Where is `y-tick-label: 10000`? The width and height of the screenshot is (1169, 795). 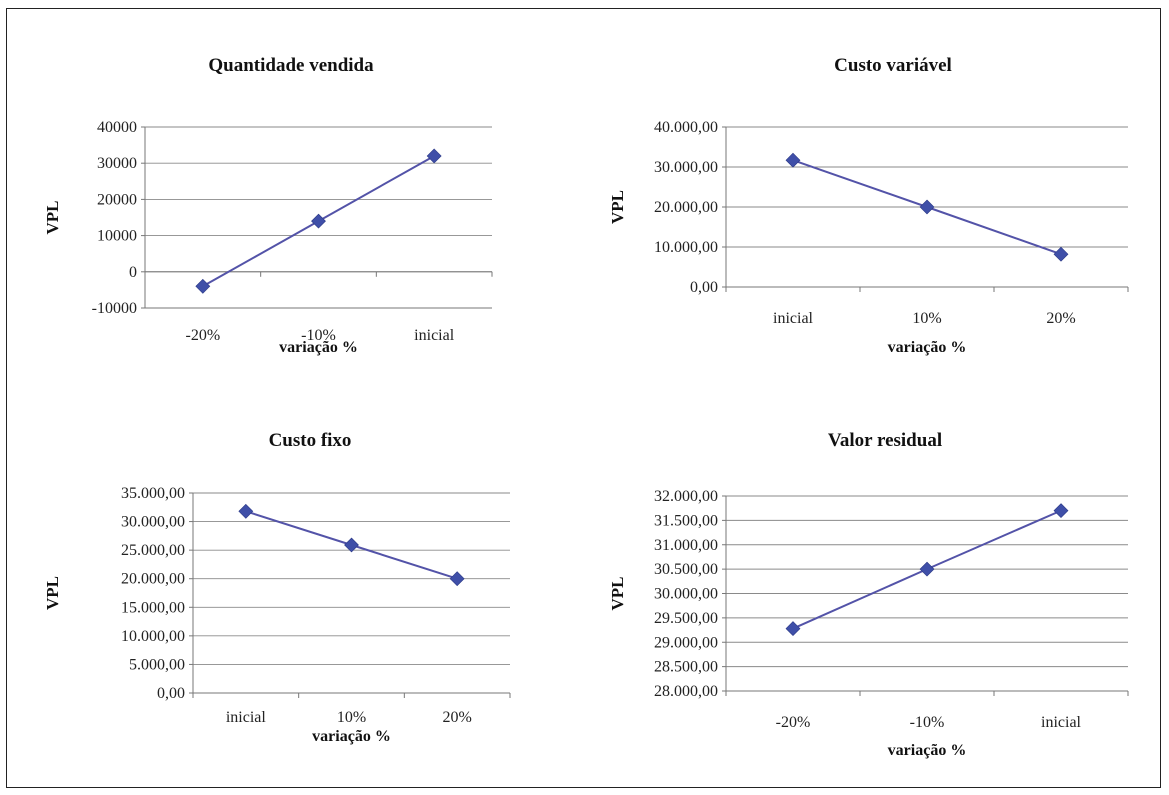
y-tick-label: 10000 is located at coordinates (117, 236).